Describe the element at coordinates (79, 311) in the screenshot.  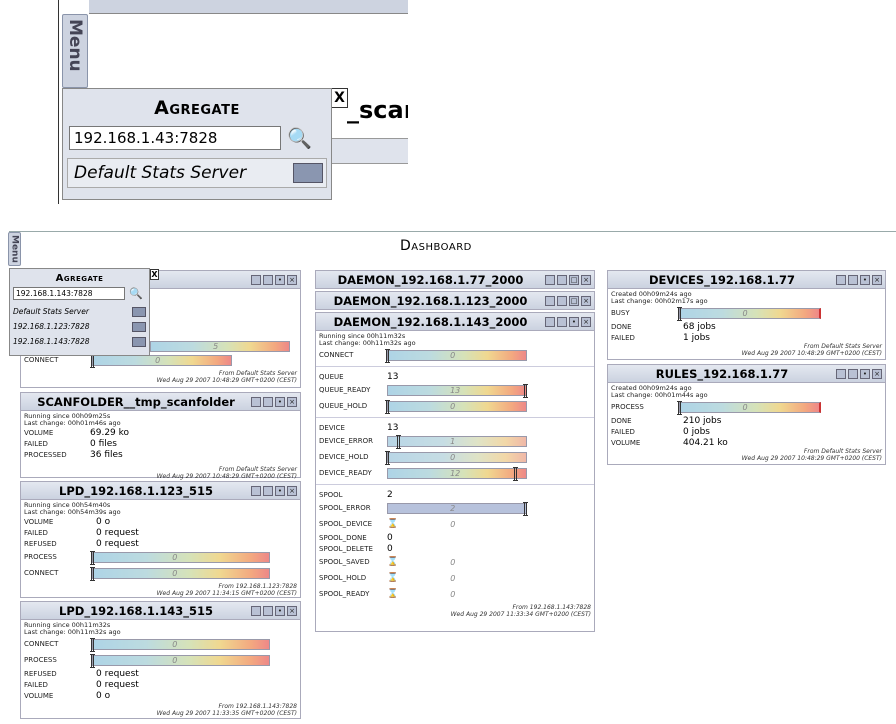
I see `server-item: Default Stats Server` at that location.